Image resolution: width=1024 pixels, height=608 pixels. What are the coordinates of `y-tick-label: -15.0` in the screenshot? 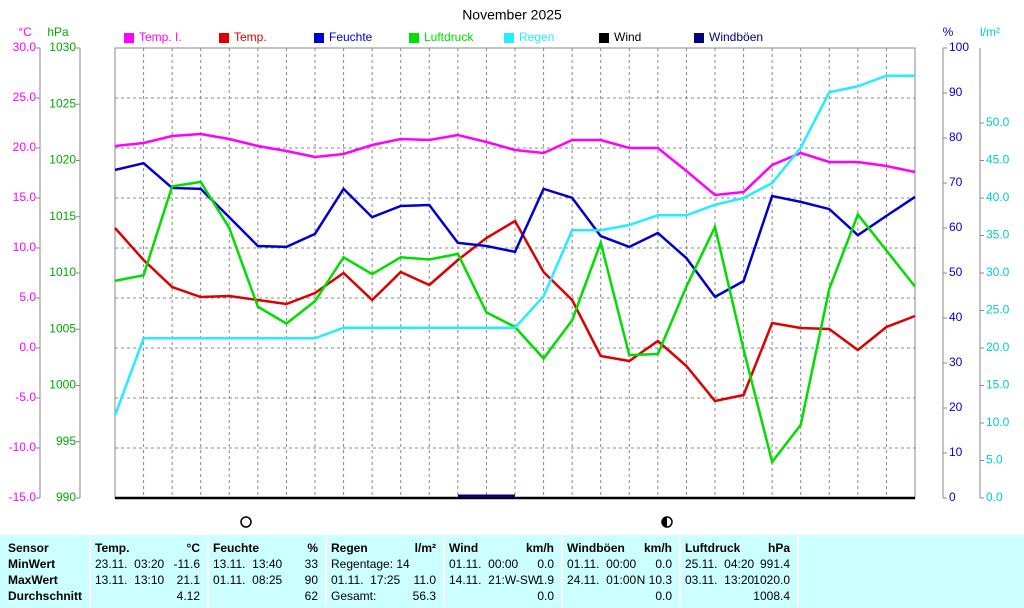 It's located at (23, 497).